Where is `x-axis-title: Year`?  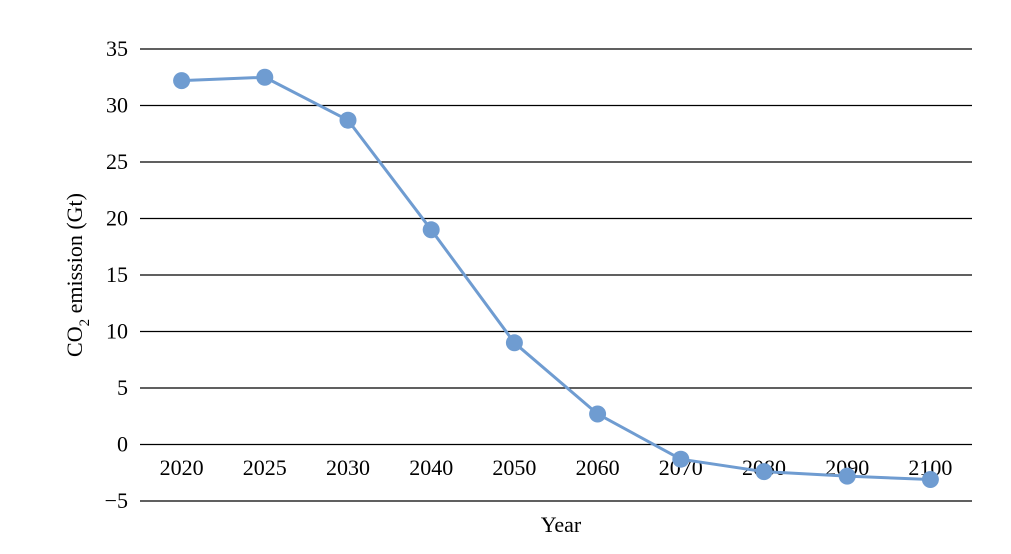
x-axis-title: Year is located at coordinates (561, 524).